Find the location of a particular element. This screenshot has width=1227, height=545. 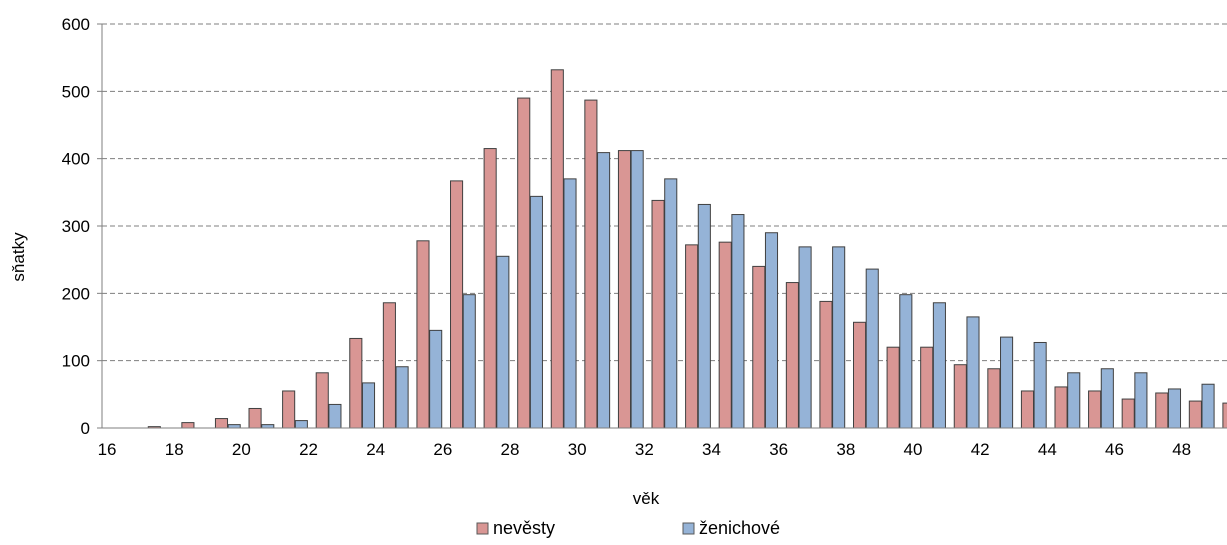

legend-item-nevesty: nevěsty is located at coordinates (515, 528).